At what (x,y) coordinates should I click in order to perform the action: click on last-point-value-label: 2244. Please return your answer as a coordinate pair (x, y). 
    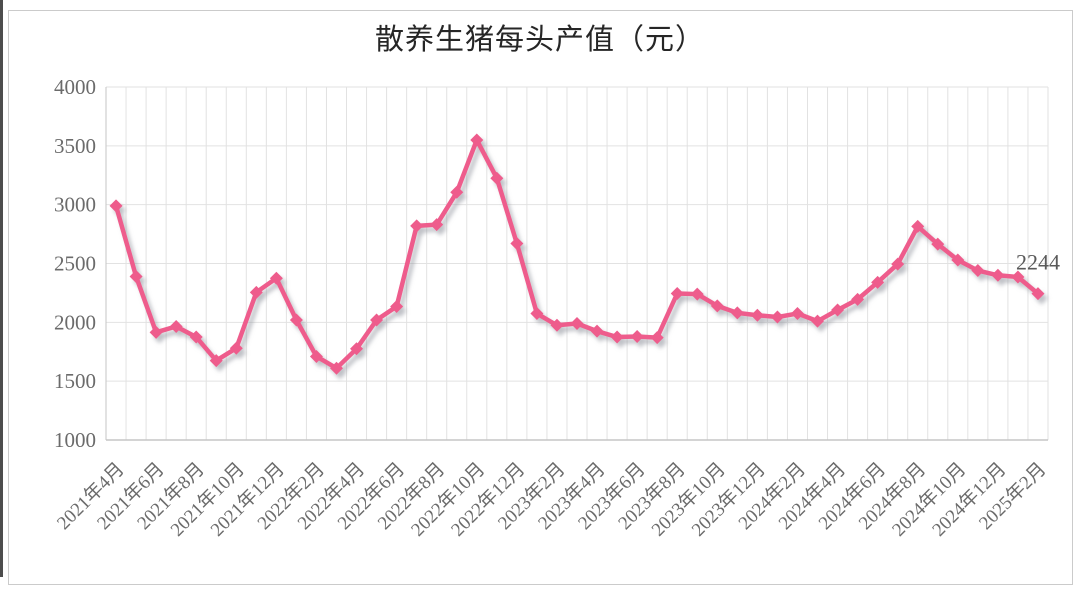
    Looking at the image, I should click on (1038, 262).